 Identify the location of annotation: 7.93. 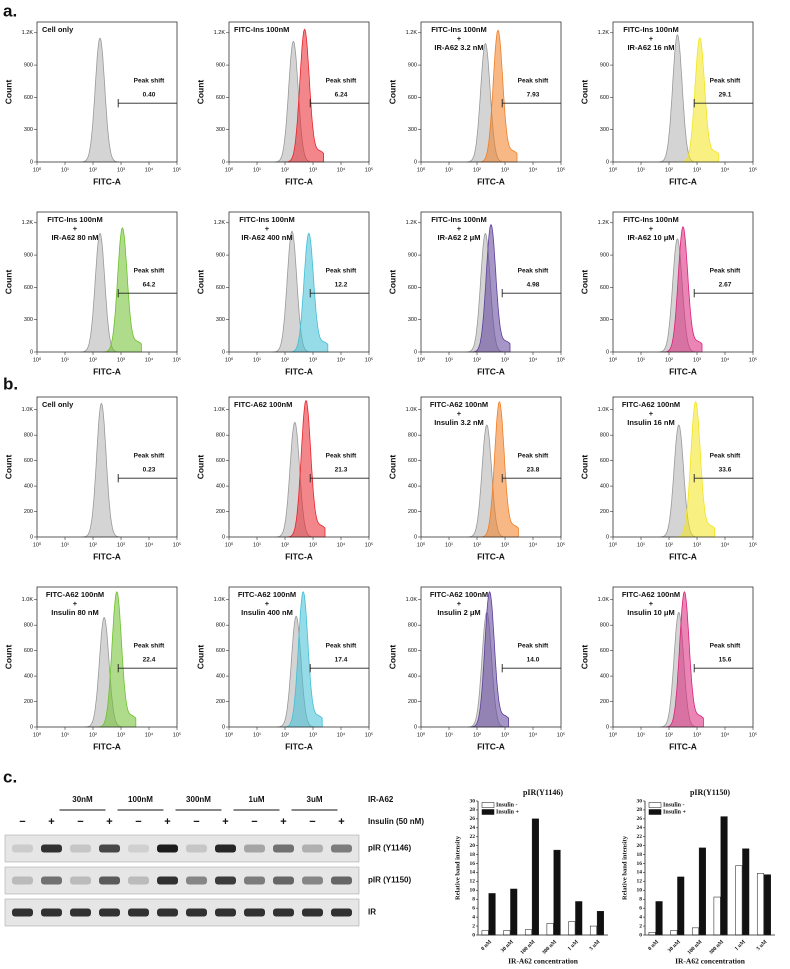
(533, 95).